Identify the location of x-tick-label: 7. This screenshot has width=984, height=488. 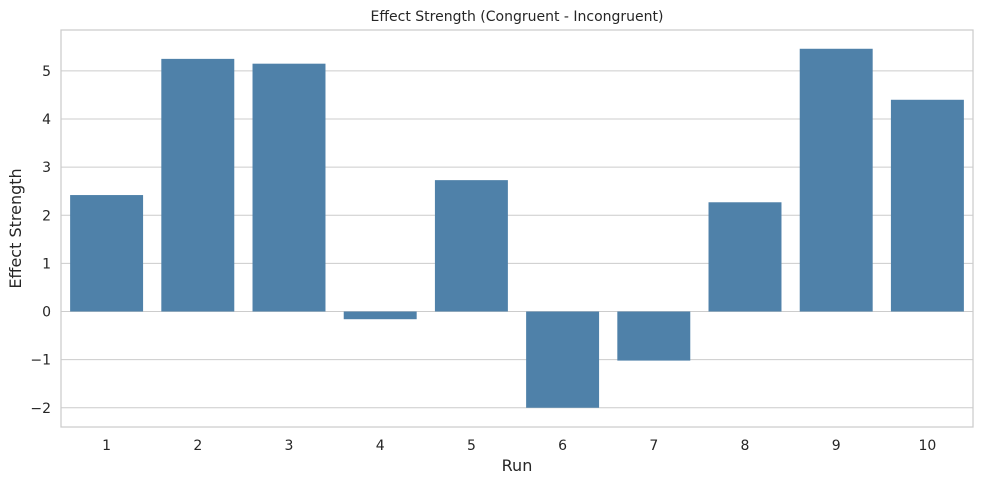
(653, 446).